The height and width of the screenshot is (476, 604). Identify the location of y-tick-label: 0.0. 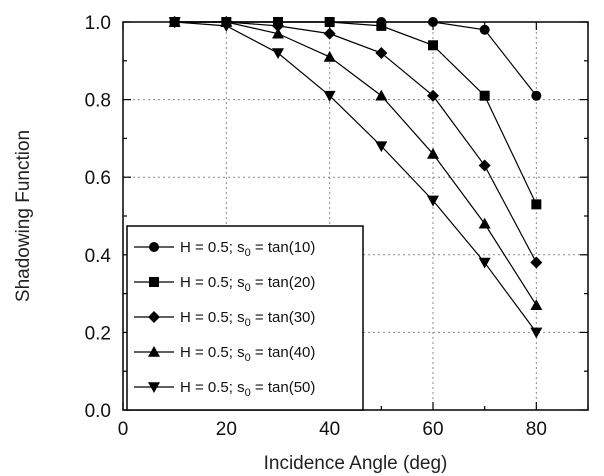
(98, 411).